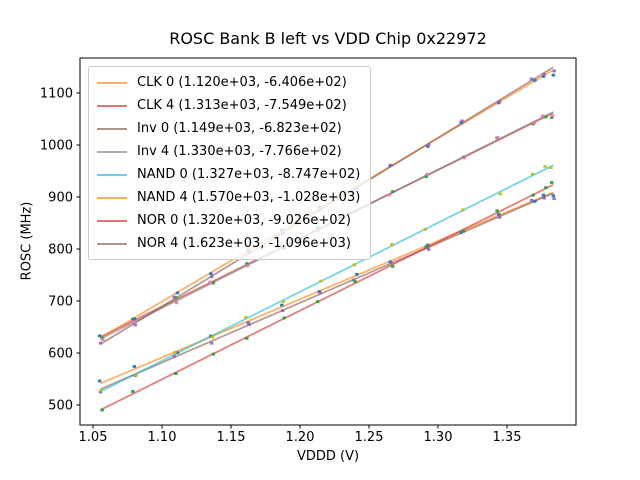 This screenshot has height=480, width=640. What do you see at coordinates (60, 302) in the screenshot?
I see `y-tick-label: 700` at bounding box center [60, 302].